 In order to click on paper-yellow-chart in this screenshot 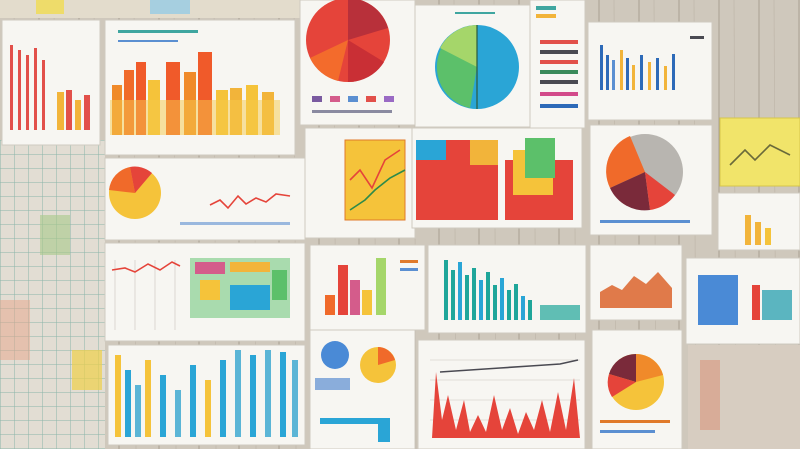, I will do `click(360, 183)`.